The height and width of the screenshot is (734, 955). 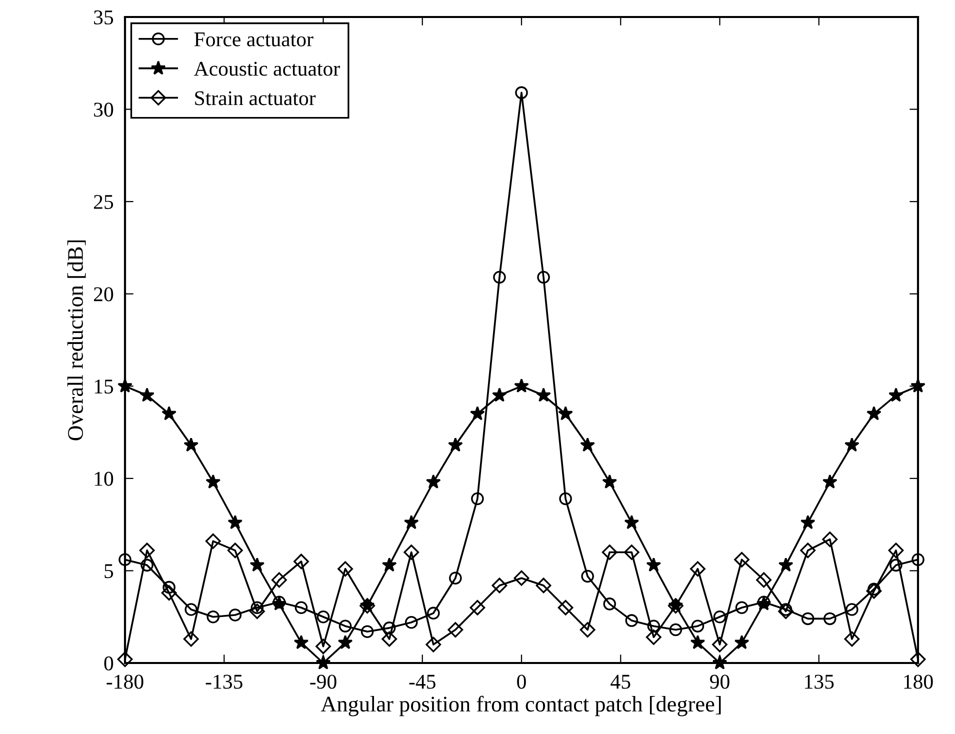 I want to click on y-tick-label: 15, so click(x=104, y=387).